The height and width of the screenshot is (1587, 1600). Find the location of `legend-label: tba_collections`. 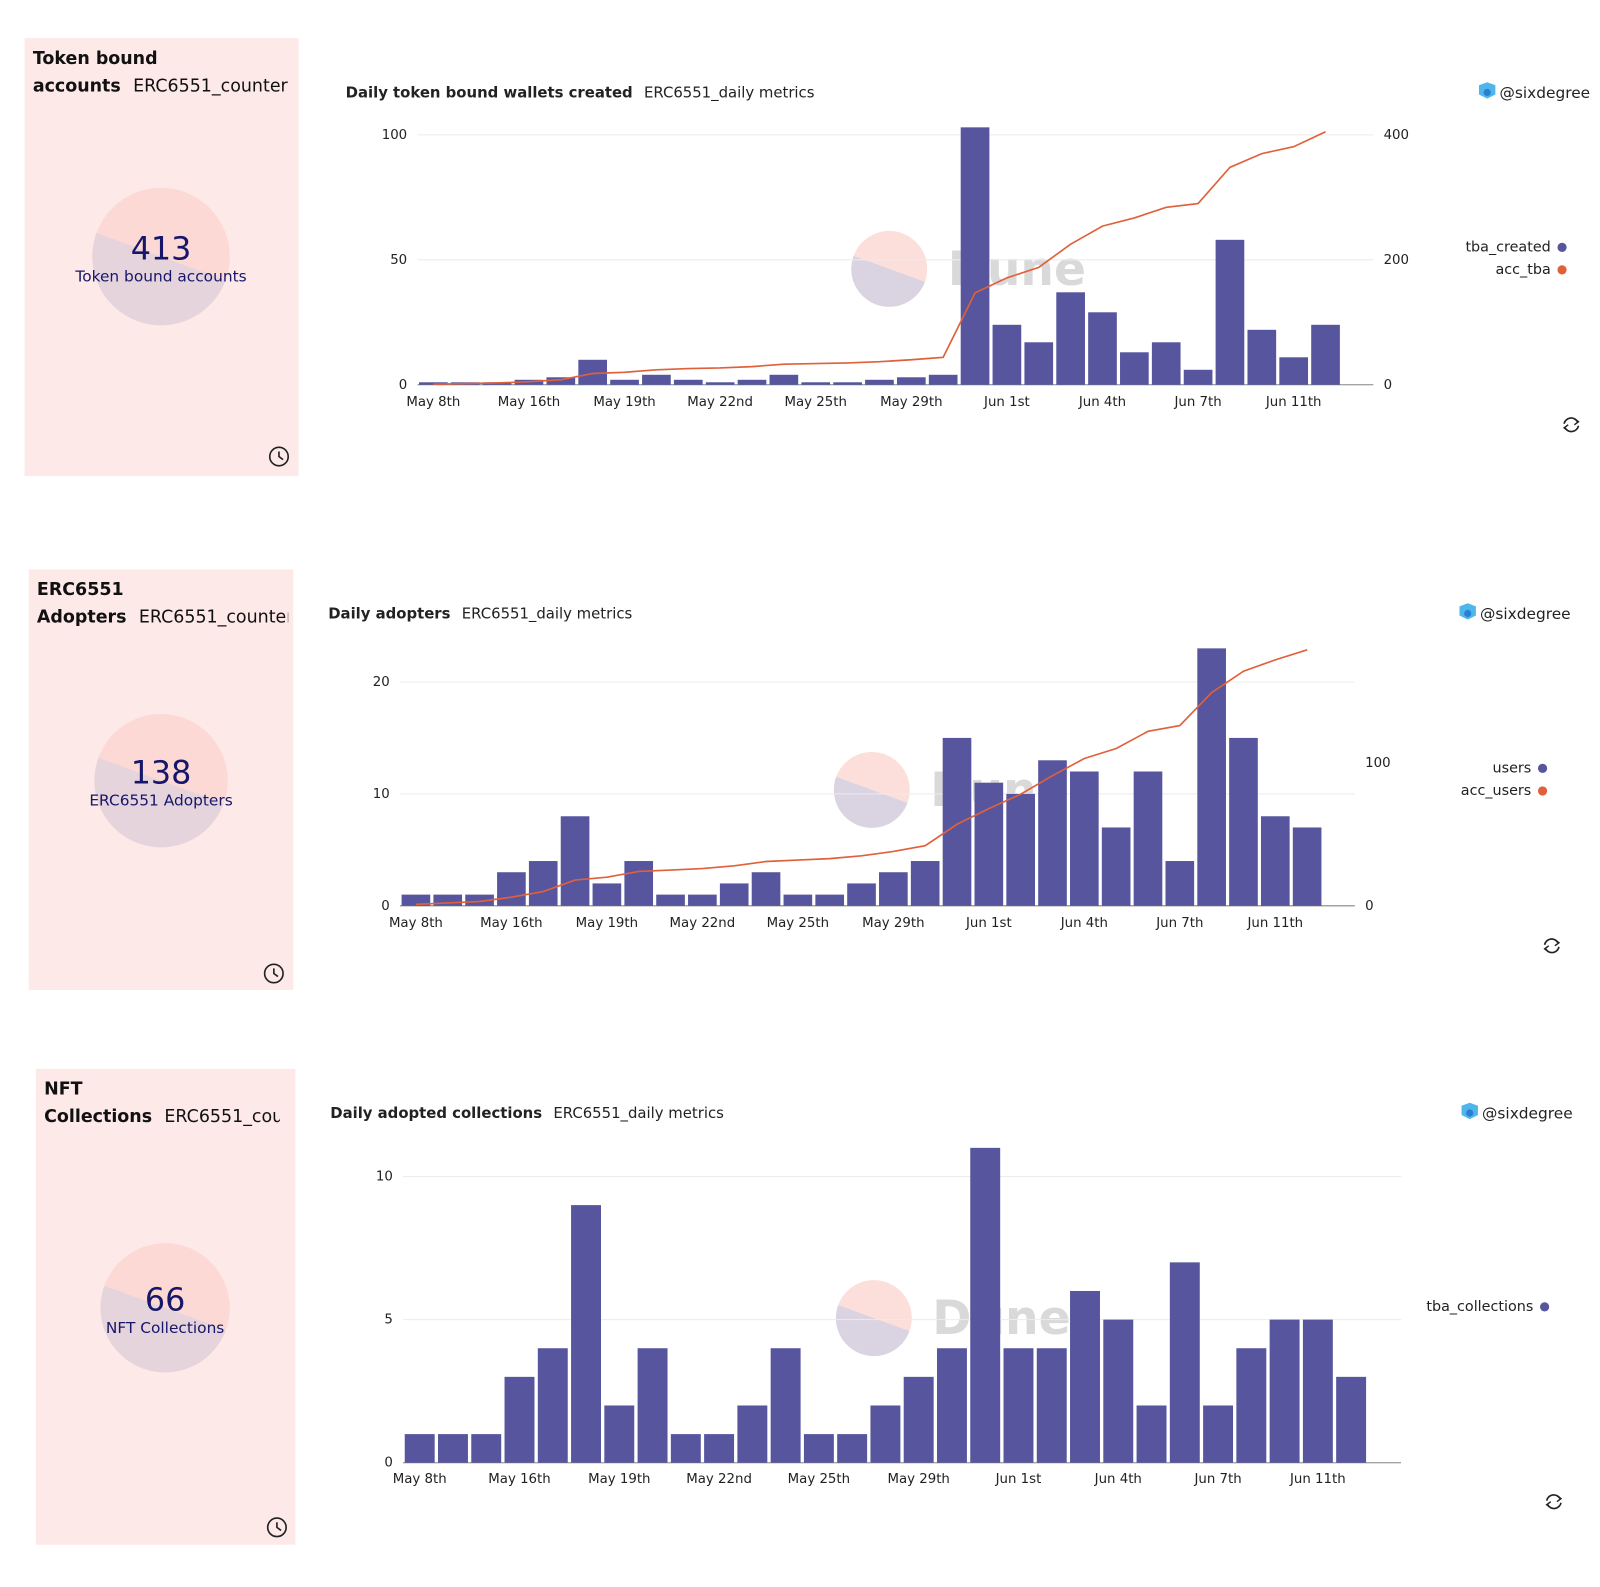

legend-label: tba_collections is located at coordinates (1479, 1307).